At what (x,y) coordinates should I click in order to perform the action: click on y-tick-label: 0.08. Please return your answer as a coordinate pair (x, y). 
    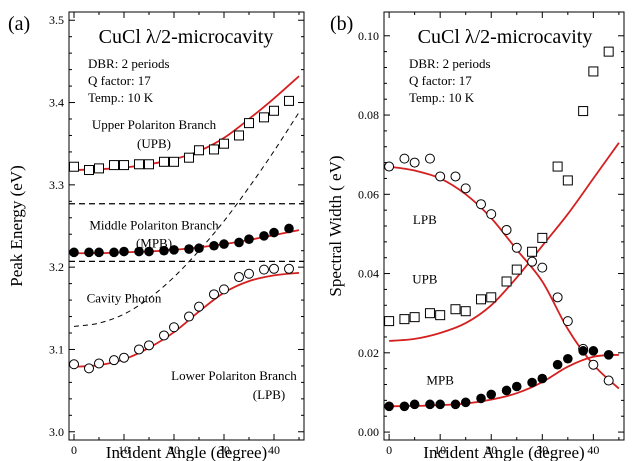
    Looking at the image, I should click on (368, 115).